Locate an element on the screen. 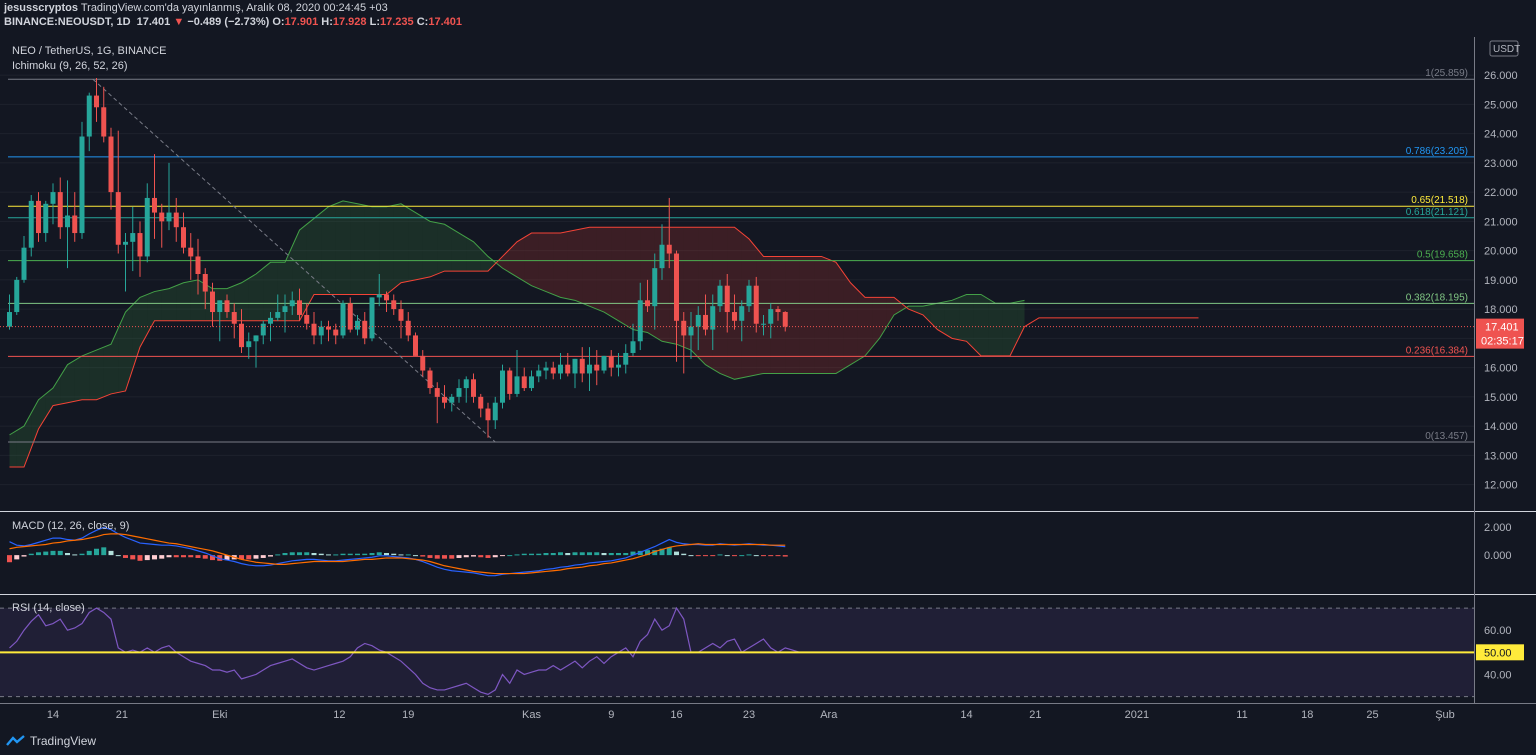 The image size is (1536, 755). ichimoku-title: Ichimoku (9, 26, 52, 26) is located at coordinates (70, 66).